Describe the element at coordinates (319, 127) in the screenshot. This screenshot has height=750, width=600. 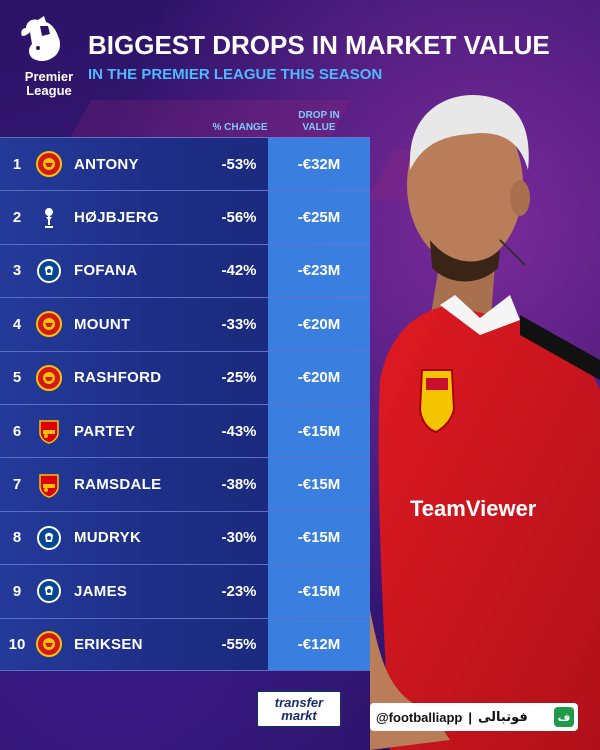
I see `column-header-drop-line2: VALUE` at that location.